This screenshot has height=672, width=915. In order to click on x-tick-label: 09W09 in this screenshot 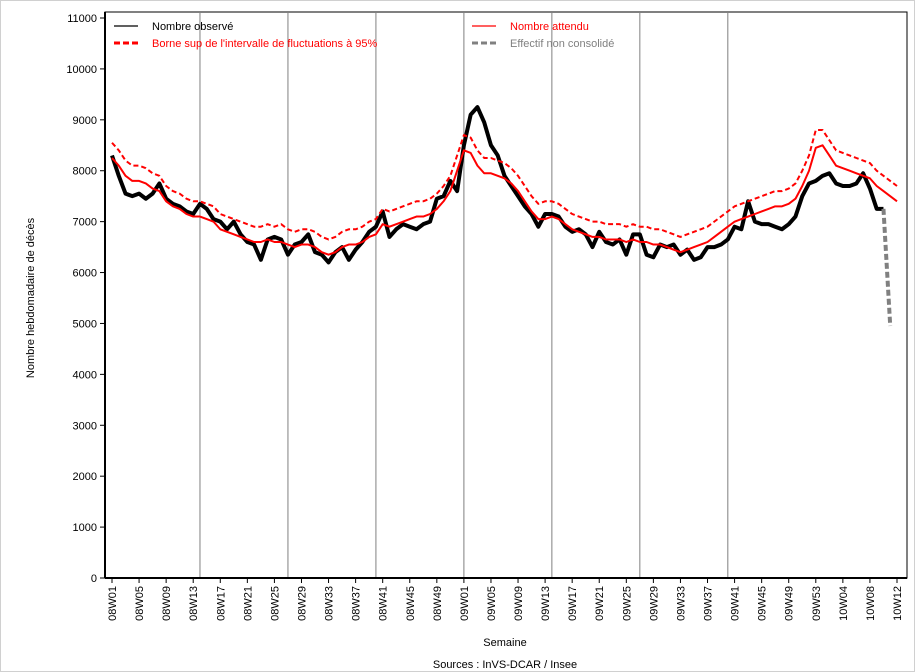, I will do `click(519, 603)`.